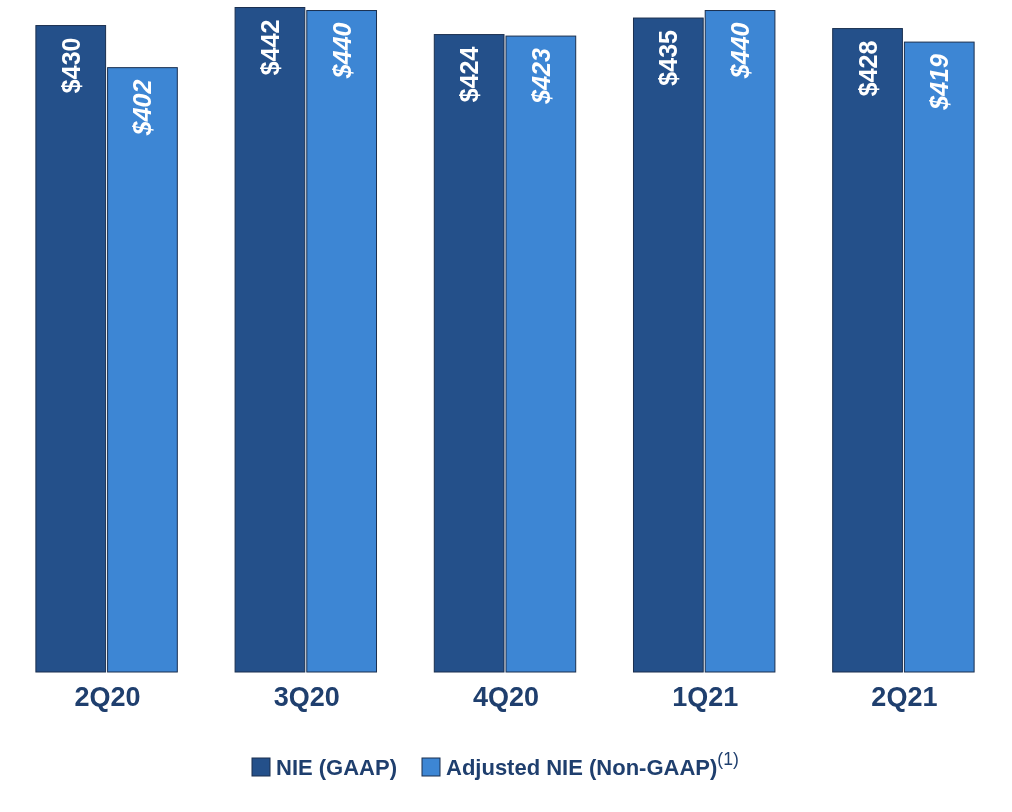  Describe the element at coordinates (70, 65) in the screenshot. I see `data-label: $430` at that location.